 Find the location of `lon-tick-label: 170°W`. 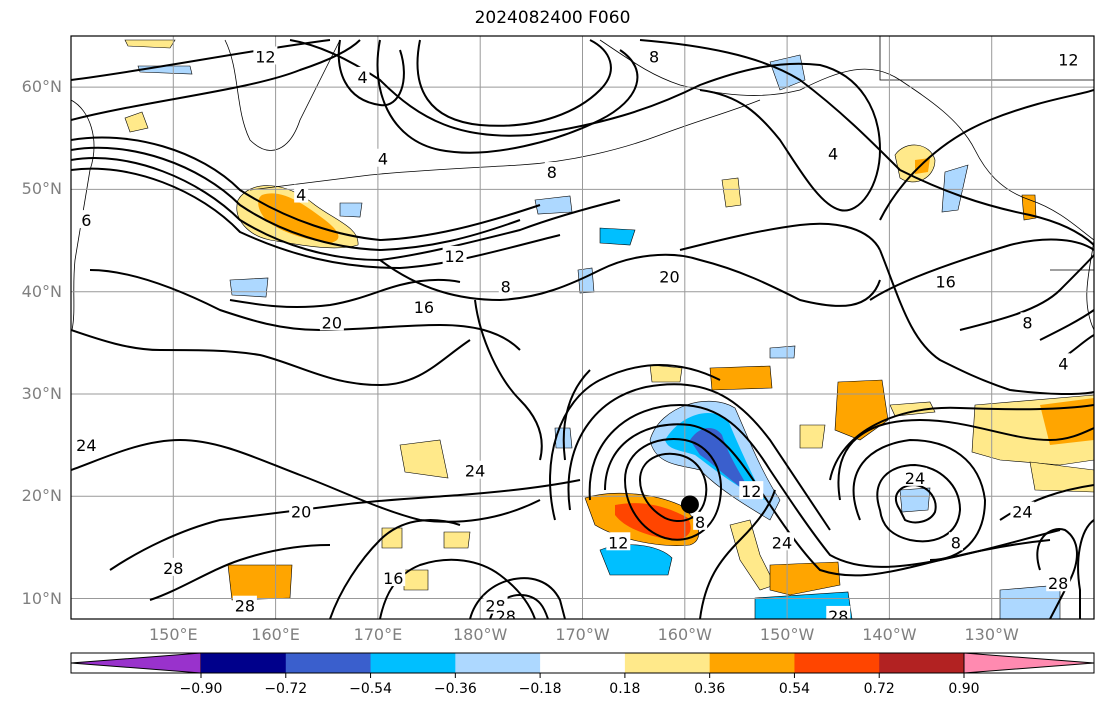

lon-tick-label: 170°W is located at coordinates (582, 634).